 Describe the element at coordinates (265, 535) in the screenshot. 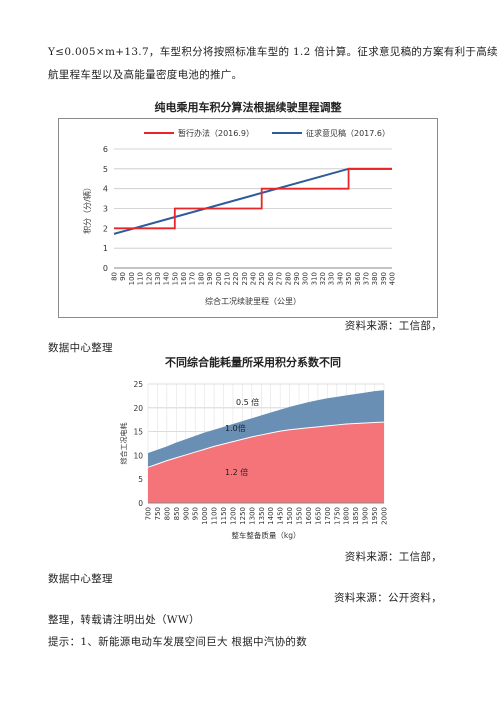

I see `x-axis-title: 整车整备质量（kg）` at that location.